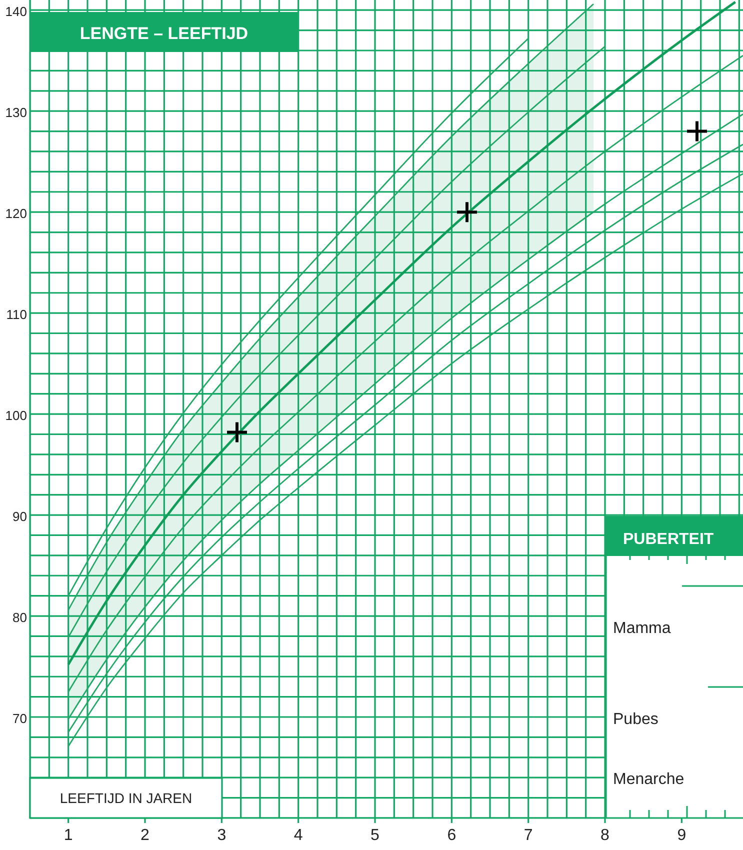  I want to click on y-tick-label: 100, so click(16, 416).